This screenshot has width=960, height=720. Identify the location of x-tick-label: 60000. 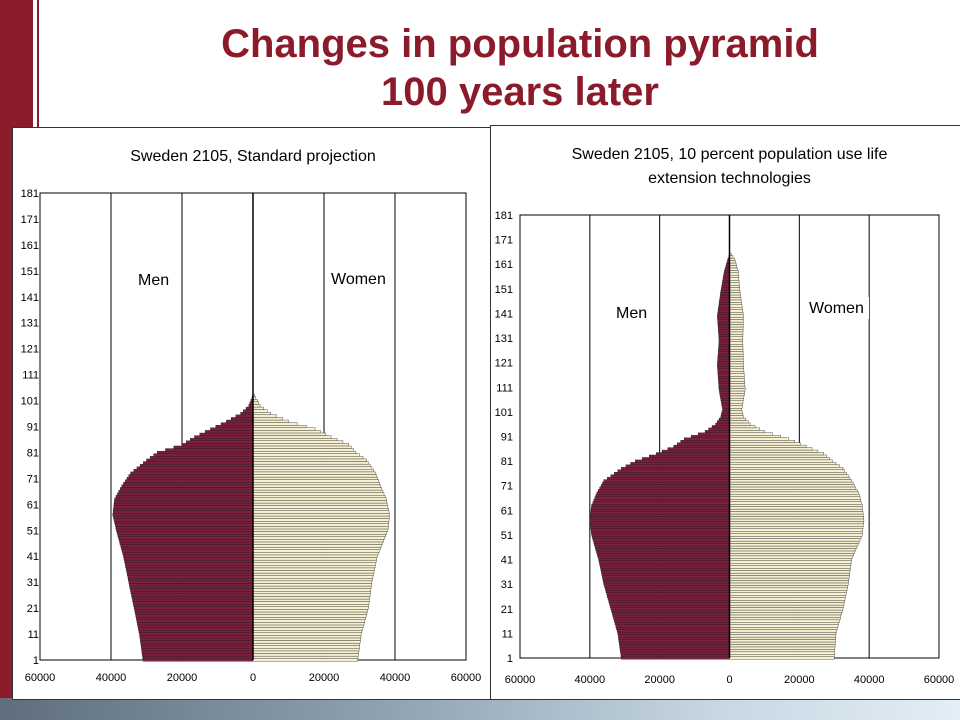
(939, 680).